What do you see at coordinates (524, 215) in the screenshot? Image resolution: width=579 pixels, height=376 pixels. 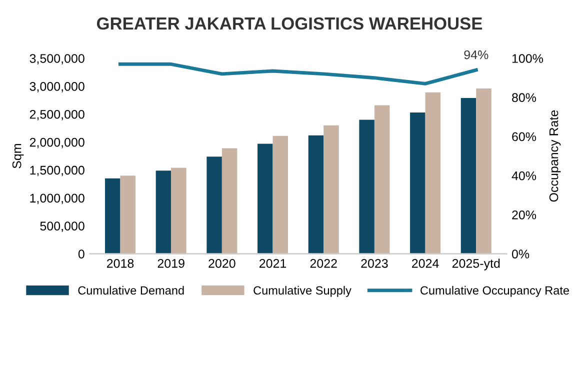 I see `y2-tick-label: 20%` at bounding box center [524, 215].